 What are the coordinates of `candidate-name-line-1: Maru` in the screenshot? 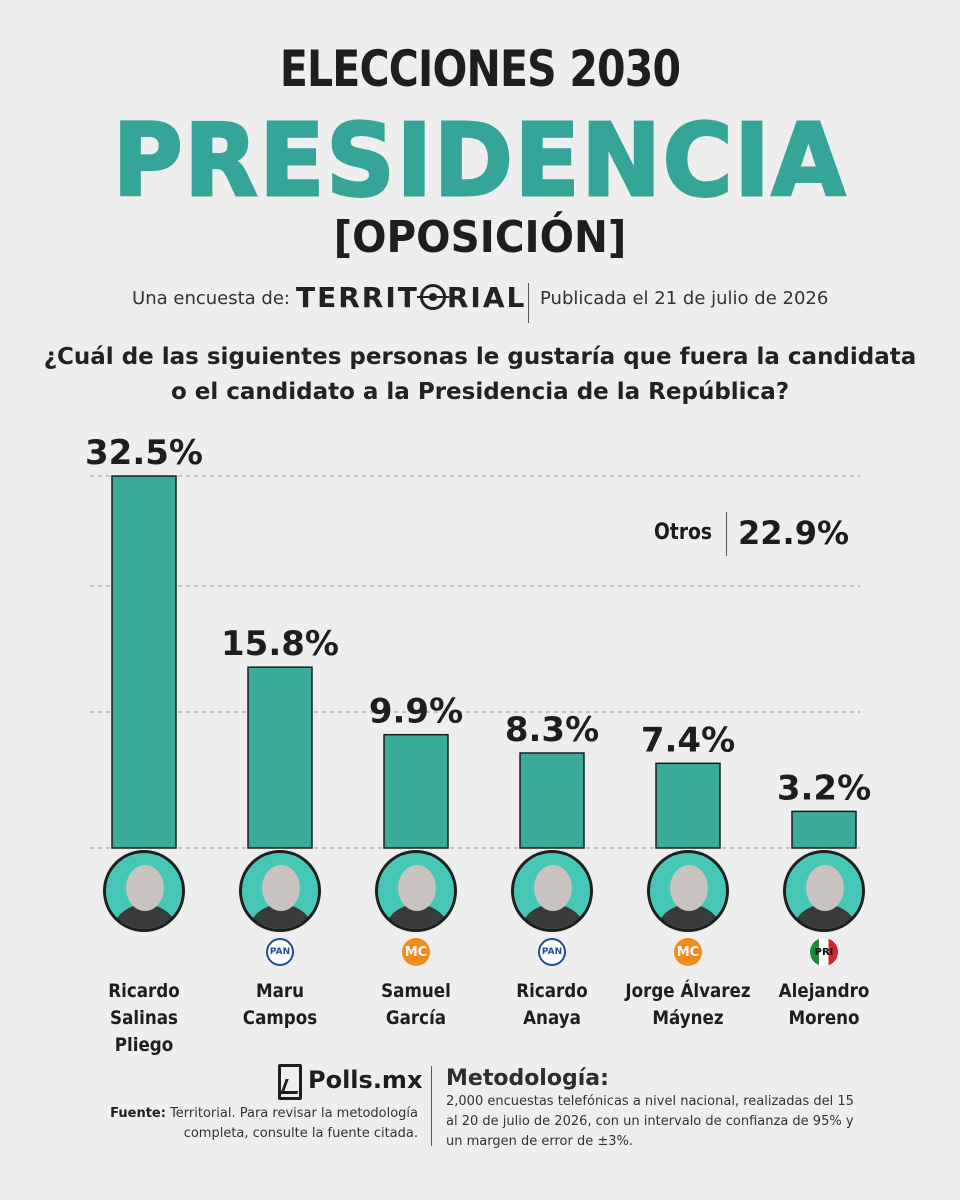 It's located at (280, 991).